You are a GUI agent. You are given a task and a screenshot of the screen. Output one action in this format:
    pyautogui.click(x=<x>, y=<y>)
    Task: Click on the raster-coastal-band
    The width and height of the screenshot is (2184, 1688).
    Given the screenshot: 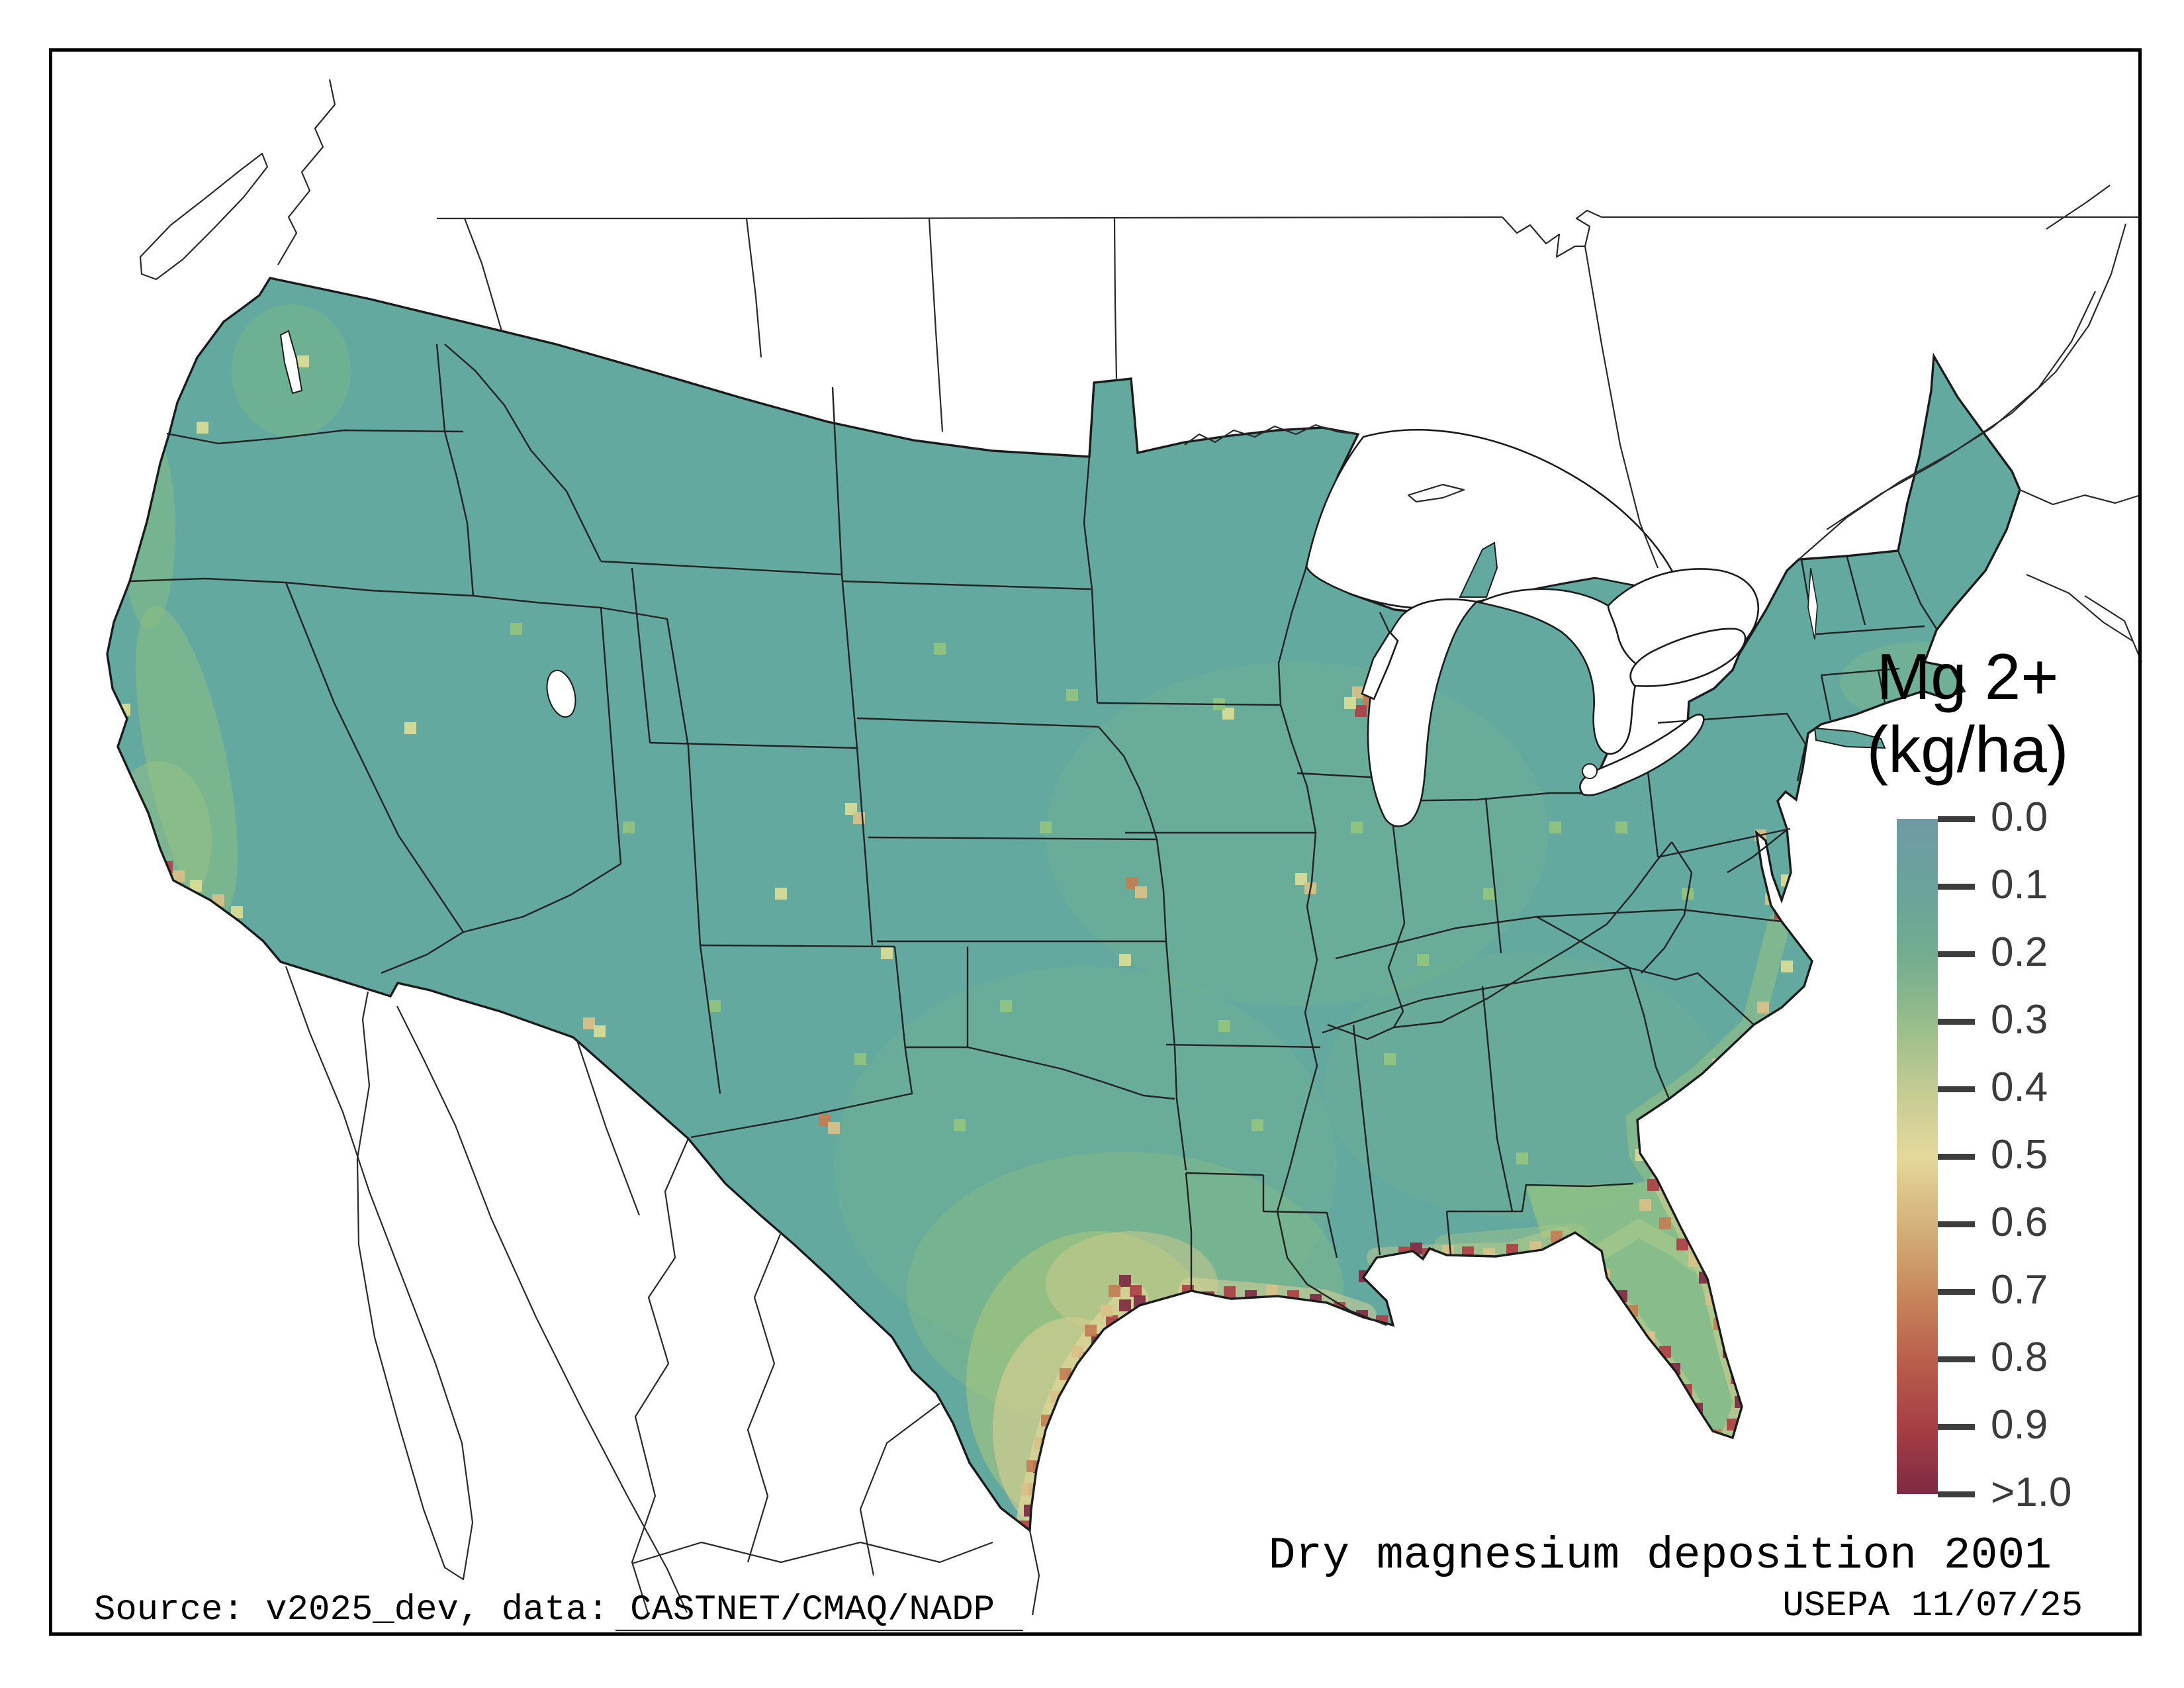 What is the action you would take?
    pyautogui.click(x=1648, y=1245)
    